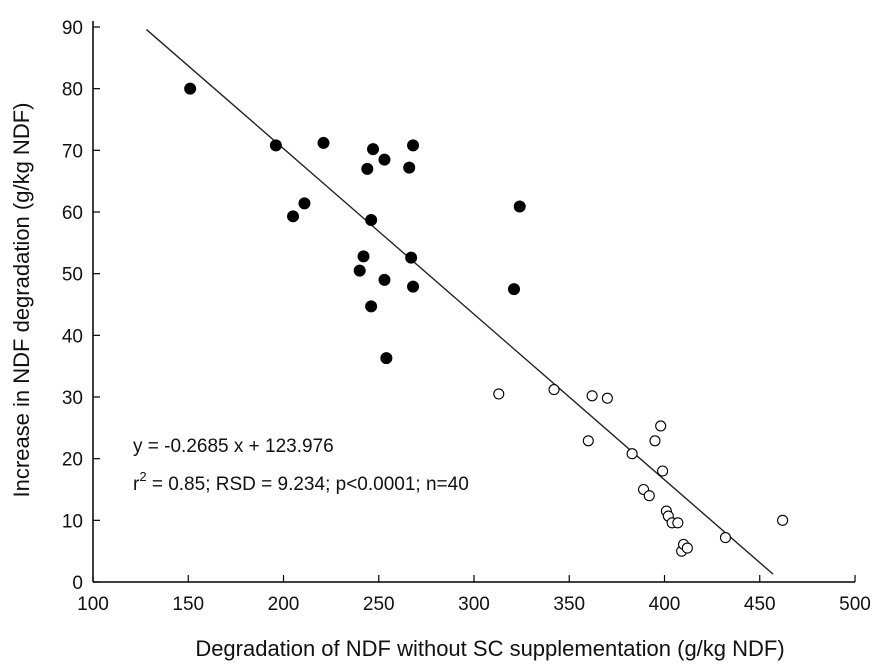 Image resolution: width=876 pixels, height=664 pixels. I want to click on x-tick-label: 350, so click(569, 604).